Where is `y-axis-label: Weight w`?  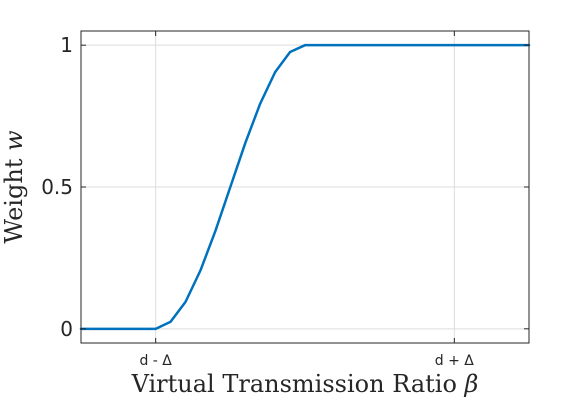 y-axis-label: Weight w is located at coordinates (14, 187).